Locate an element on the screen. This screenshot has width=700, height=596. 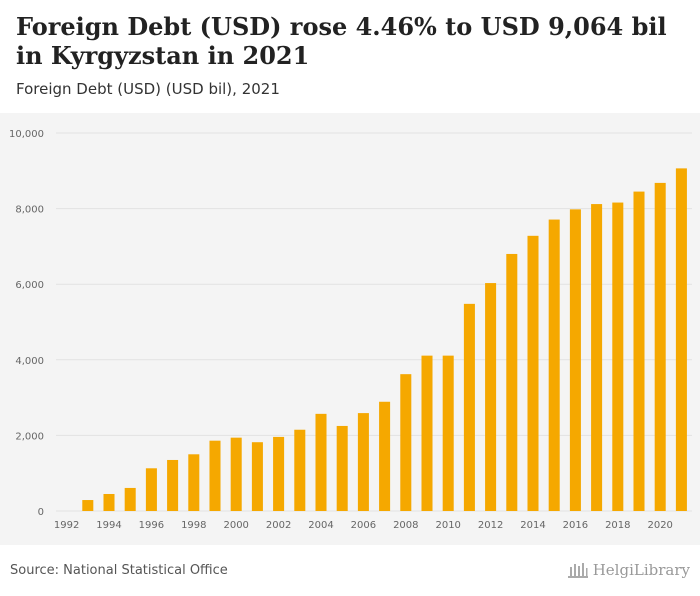
x-tick-label: 1992 is located at coordinates (66, 525).